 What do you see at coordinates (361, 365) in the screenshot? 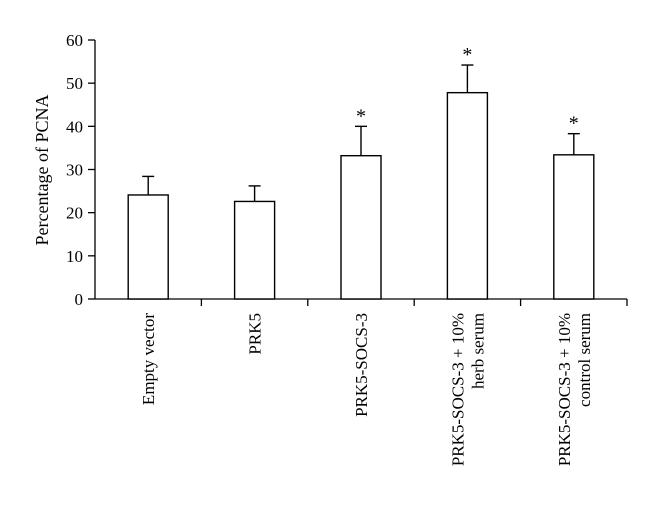
I see `x-category-label: PRK5-SOCS-3` at bounding box center [361, 365].